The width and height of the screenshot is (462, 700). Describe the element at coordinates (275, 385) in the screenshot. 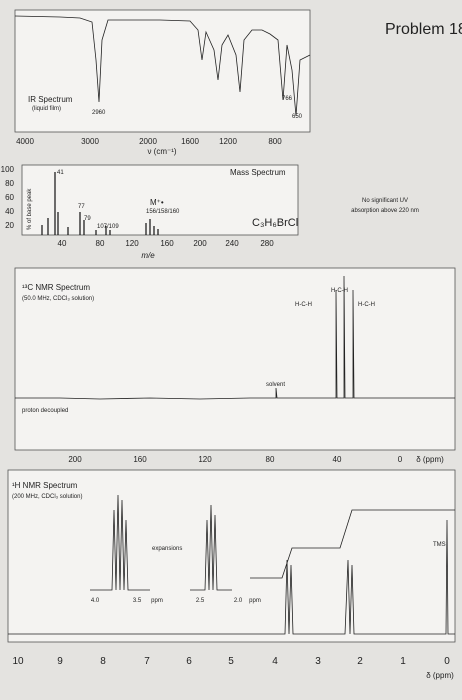

I see `solvent-label: solvent` at that location.